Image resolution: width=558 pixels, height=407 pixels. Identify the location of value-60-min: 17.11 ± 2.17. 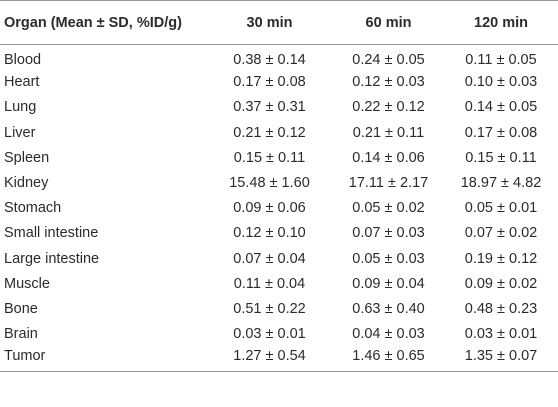
(388, 183).